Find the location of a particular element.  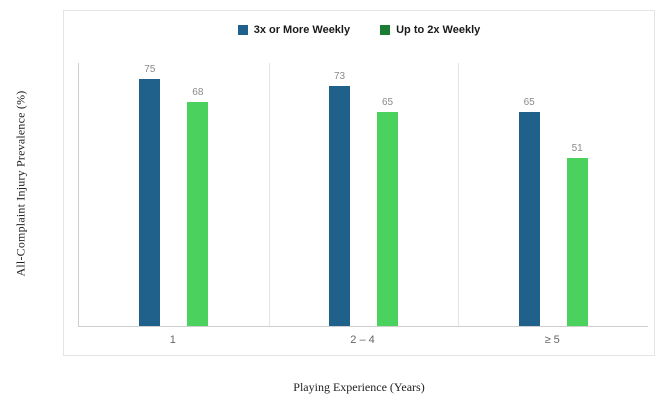

category-label: ≥ 5 is located at coordinates (552, 340).